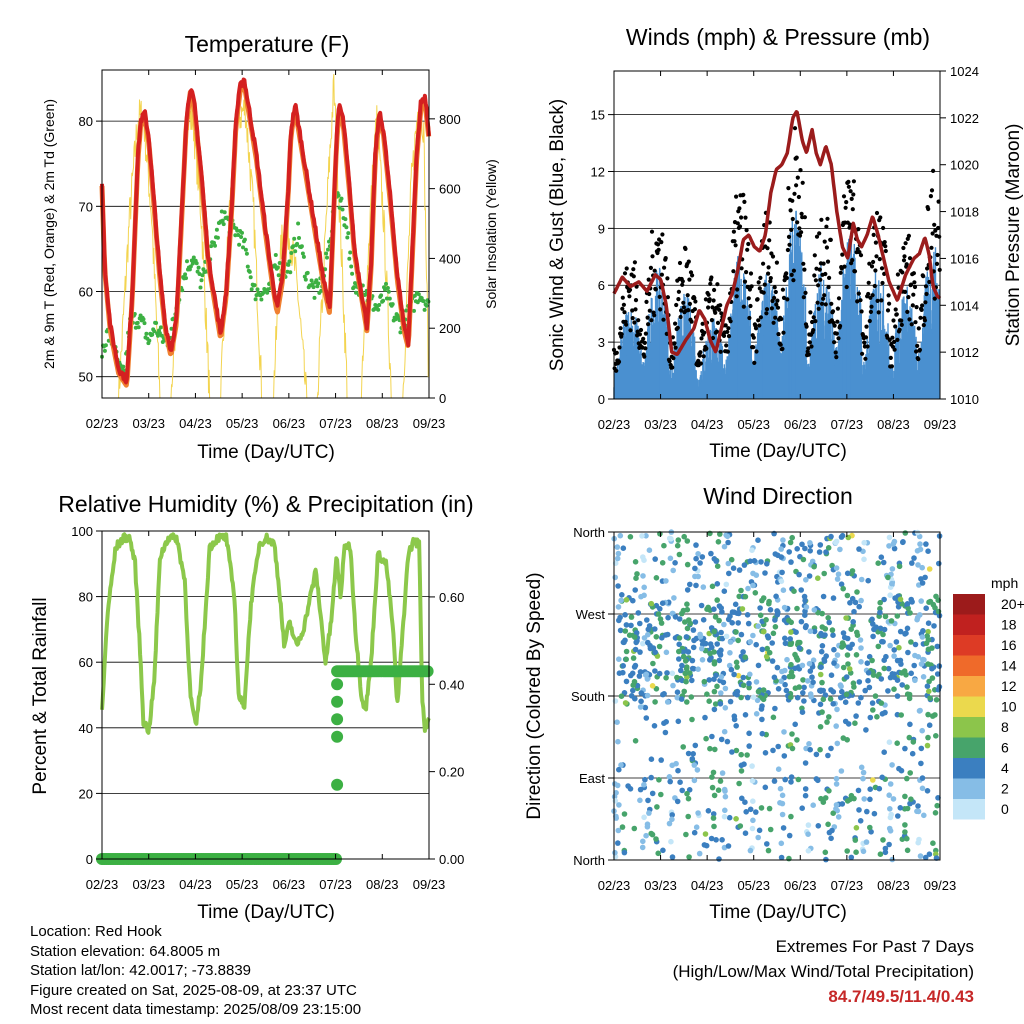  What do you see at coordinates (148, 423) in the screenshot?
I see `x-tick-label: 03/23` at bounding box center [148, 423].